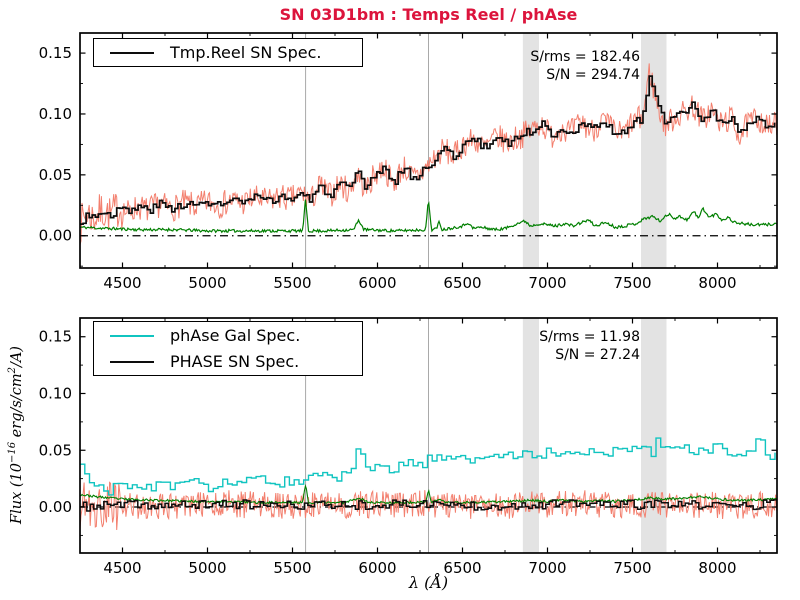  What do you see at coordinates (597, 354) in the screenshot?
I see `sn-value-bottom: S/N = 27.24` at bounding box center [597, 354].